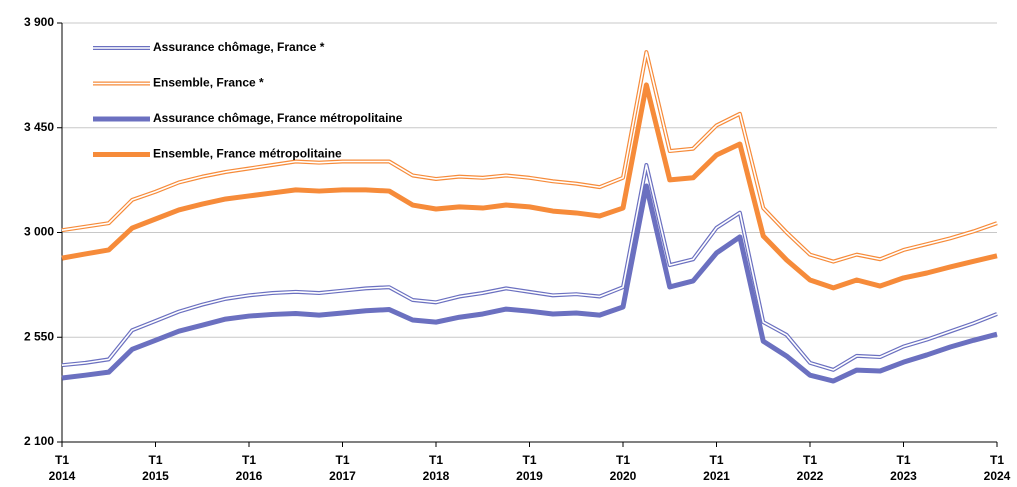 The width and height of the screenshot is (1017, 487). What do you see at coordinates (39, 336) in the screenshot?
I see `y-tick-label: 2 550` at bounding box center [39, 336].